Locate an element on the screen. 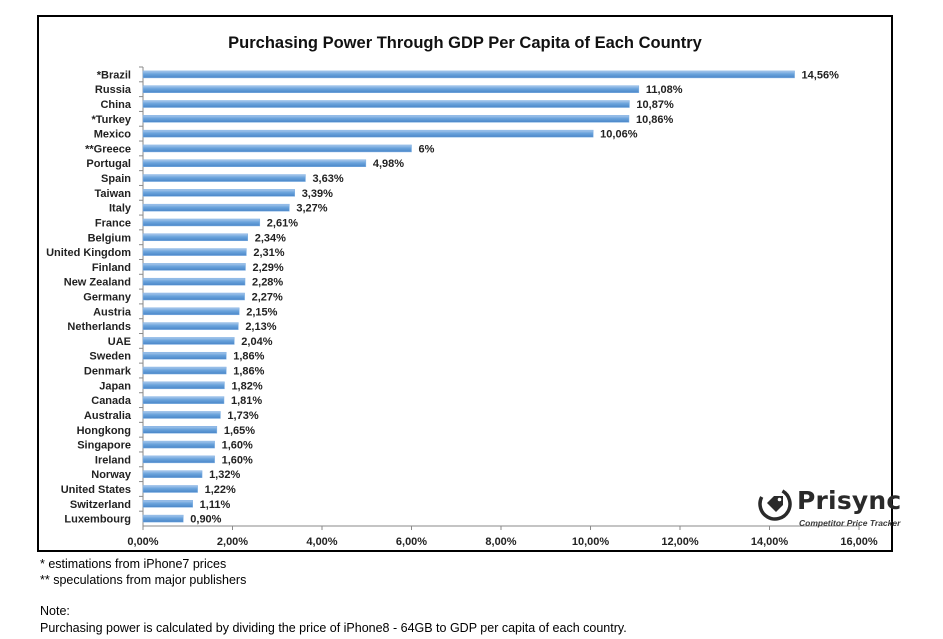 The image size is (943, 639). value-label: 1,82% is located at coordinates (246, 386).